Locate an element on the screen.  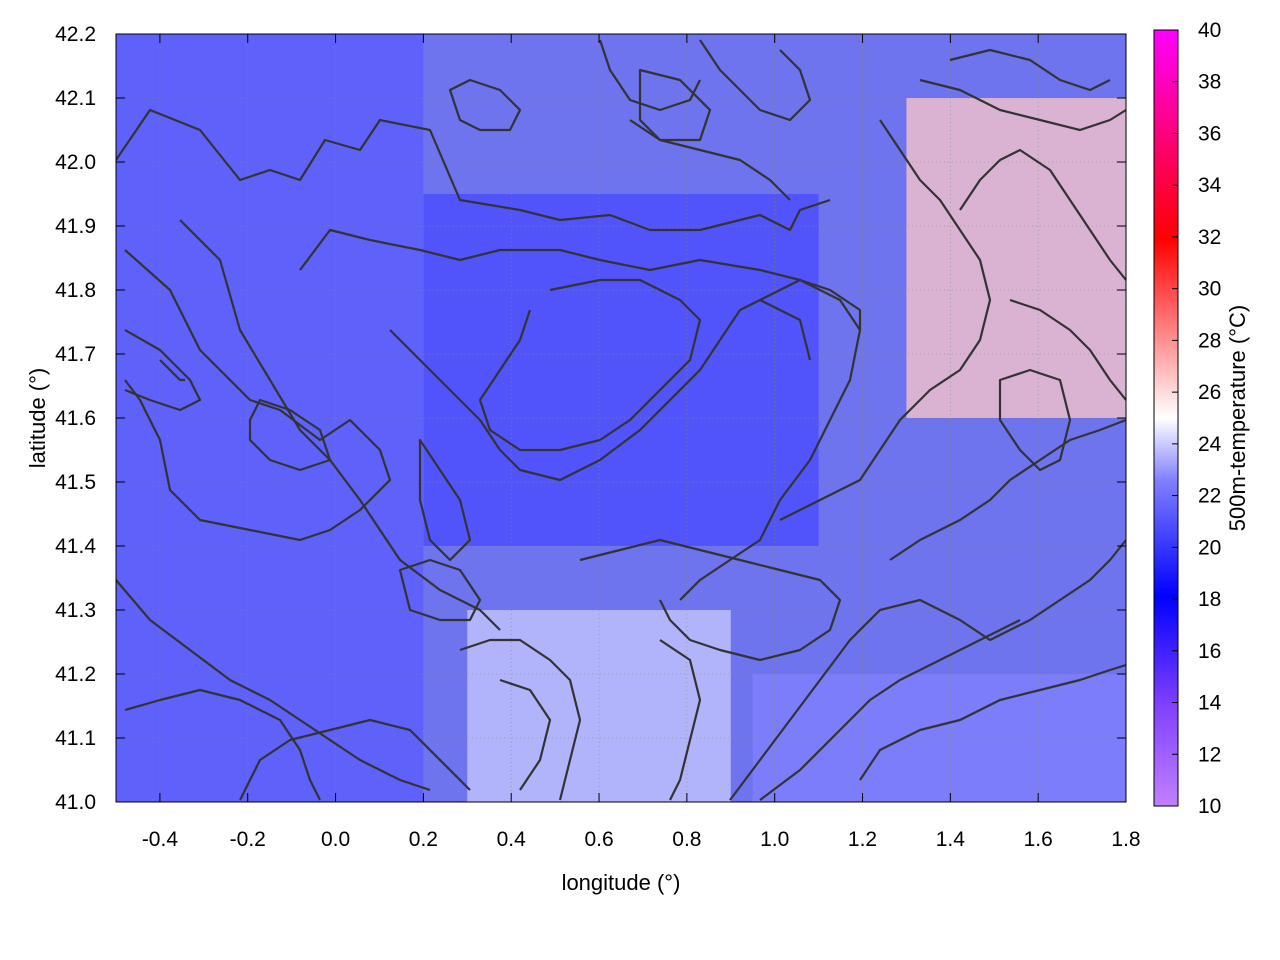
field-region-southeast is located at coordinates (939, 738).